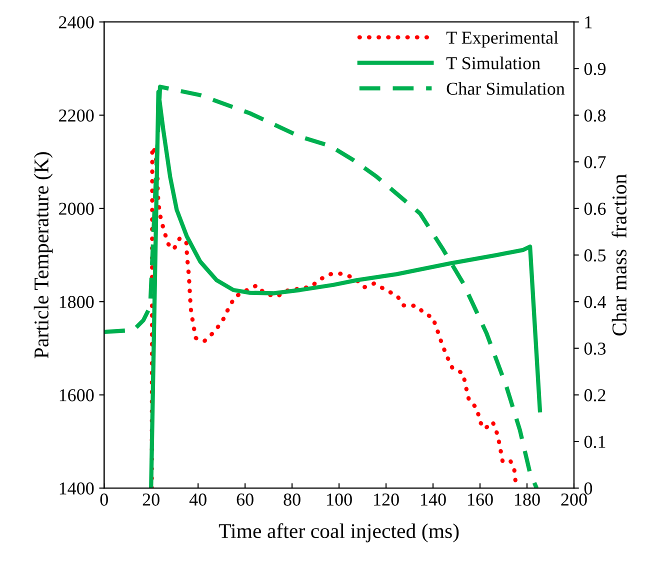 This screenshot has width=659, height=563. What do you see at coordinates (76, 208) in the screenshot?
I see `y-tick-label: 2000` at bounding box center [76, 208].